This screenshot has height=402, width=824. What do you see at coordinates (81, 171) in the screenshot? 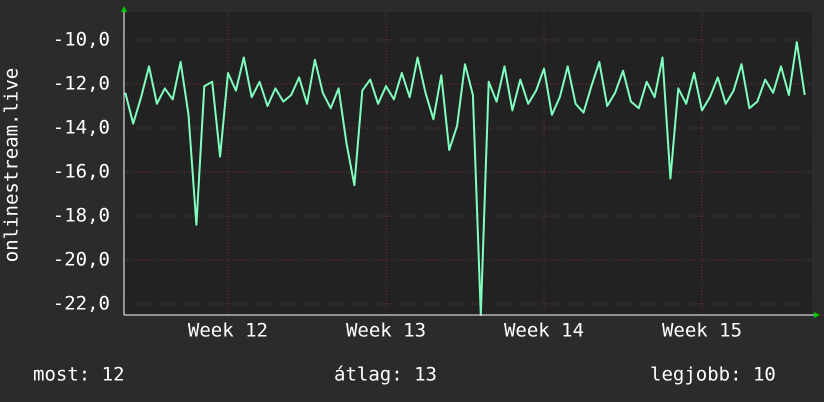
I see `y-tick-label: -16,0` at bounding box center [81, 171].